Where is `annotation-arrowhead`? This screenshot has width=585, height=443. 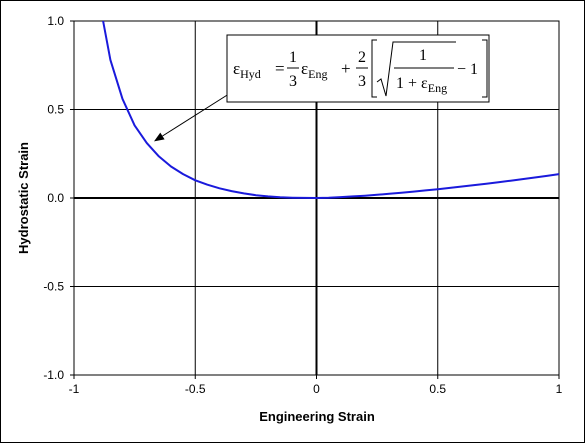 annotation-arrowhead is located at coordinates (159, 137).